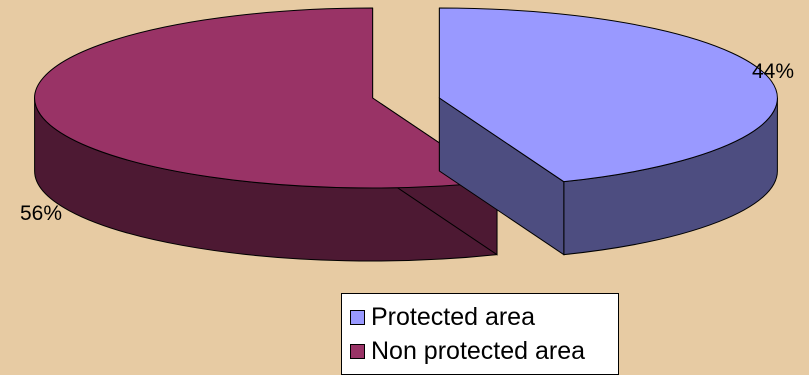  What do you see at coordinates (773, 71) in the screenshot?
I see `data-label-protected: 44%` at bounding box center [773, 71].